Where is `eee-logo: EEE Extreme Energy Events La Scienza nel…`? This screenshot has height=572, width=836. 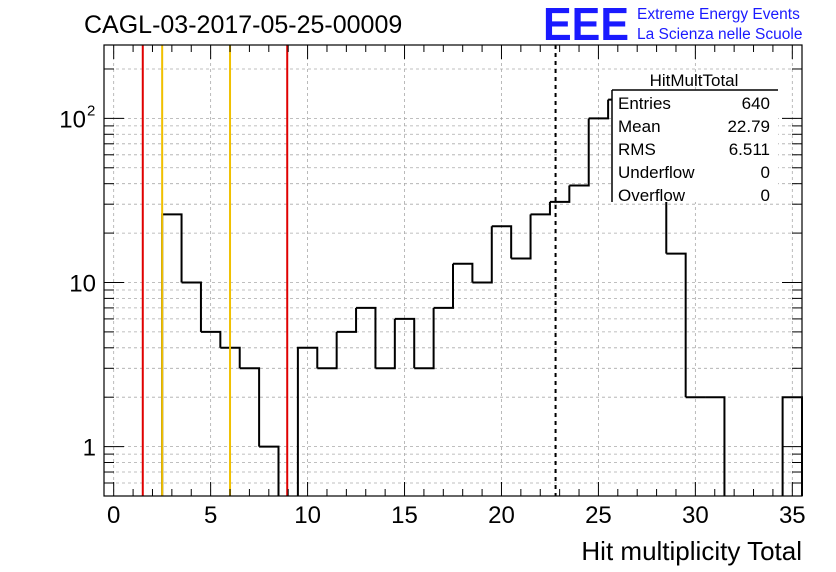 eee-logo: EEE Extreme Energy Events La Scienza nel… is located at coordinates (672, 25).